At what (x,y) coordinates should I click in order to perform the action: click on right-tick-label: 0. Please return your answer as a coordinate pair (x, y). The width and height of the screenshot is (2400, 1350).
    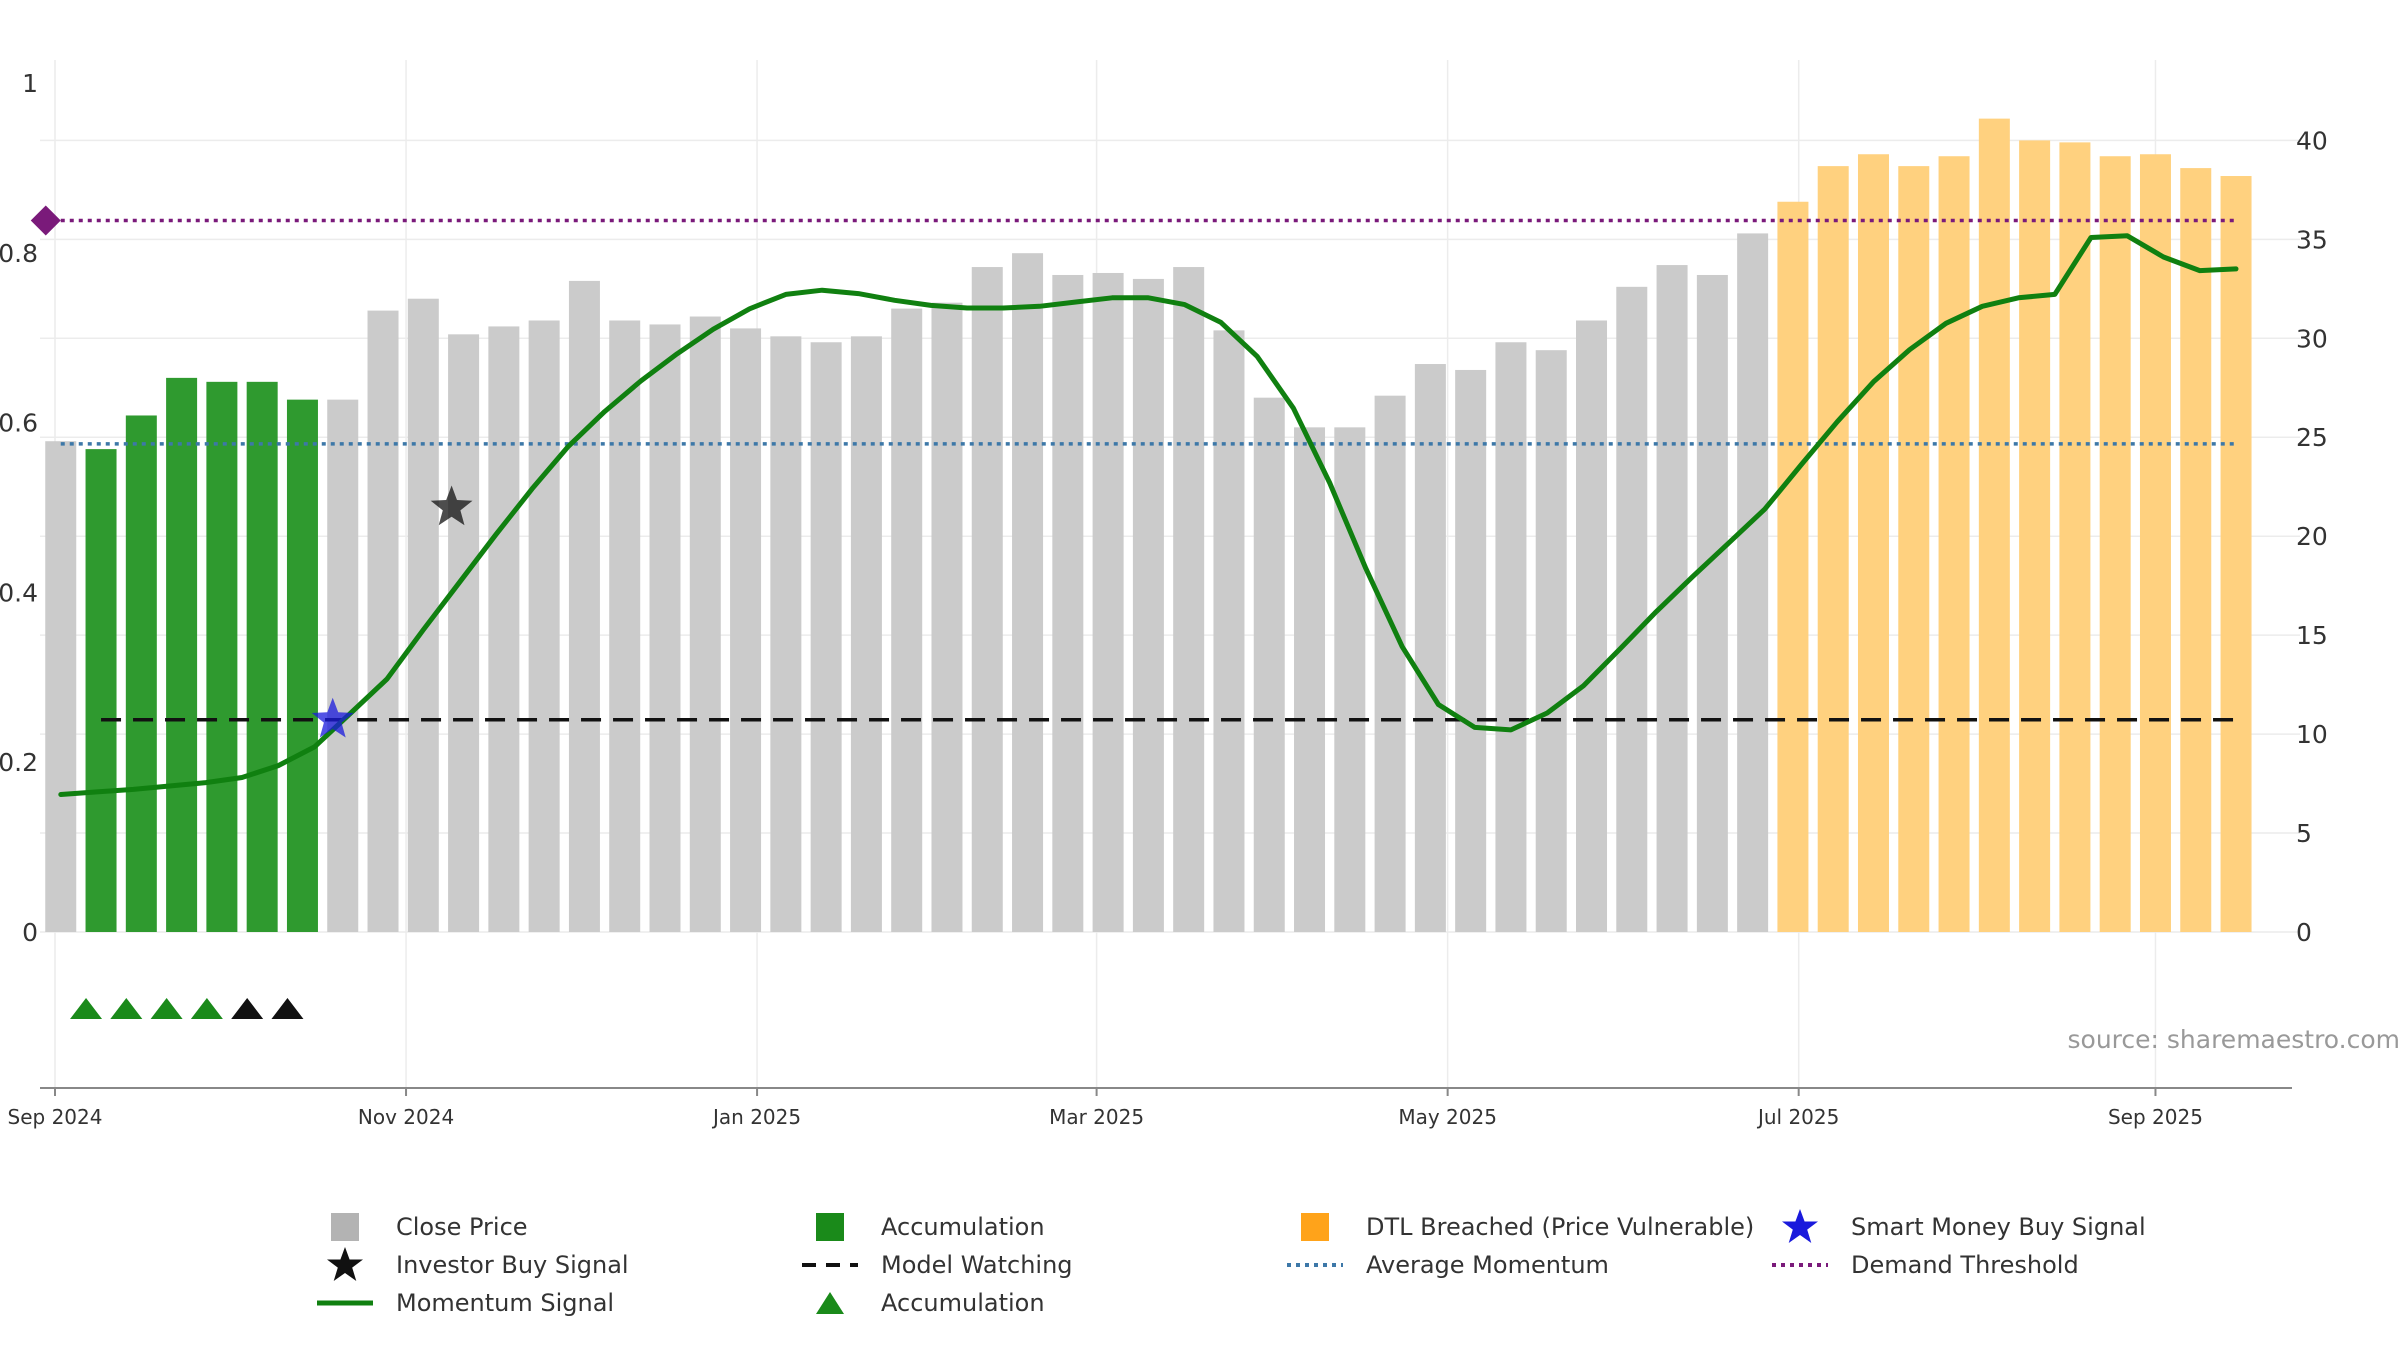
    Looking at the image, I should click on (2304, 932).